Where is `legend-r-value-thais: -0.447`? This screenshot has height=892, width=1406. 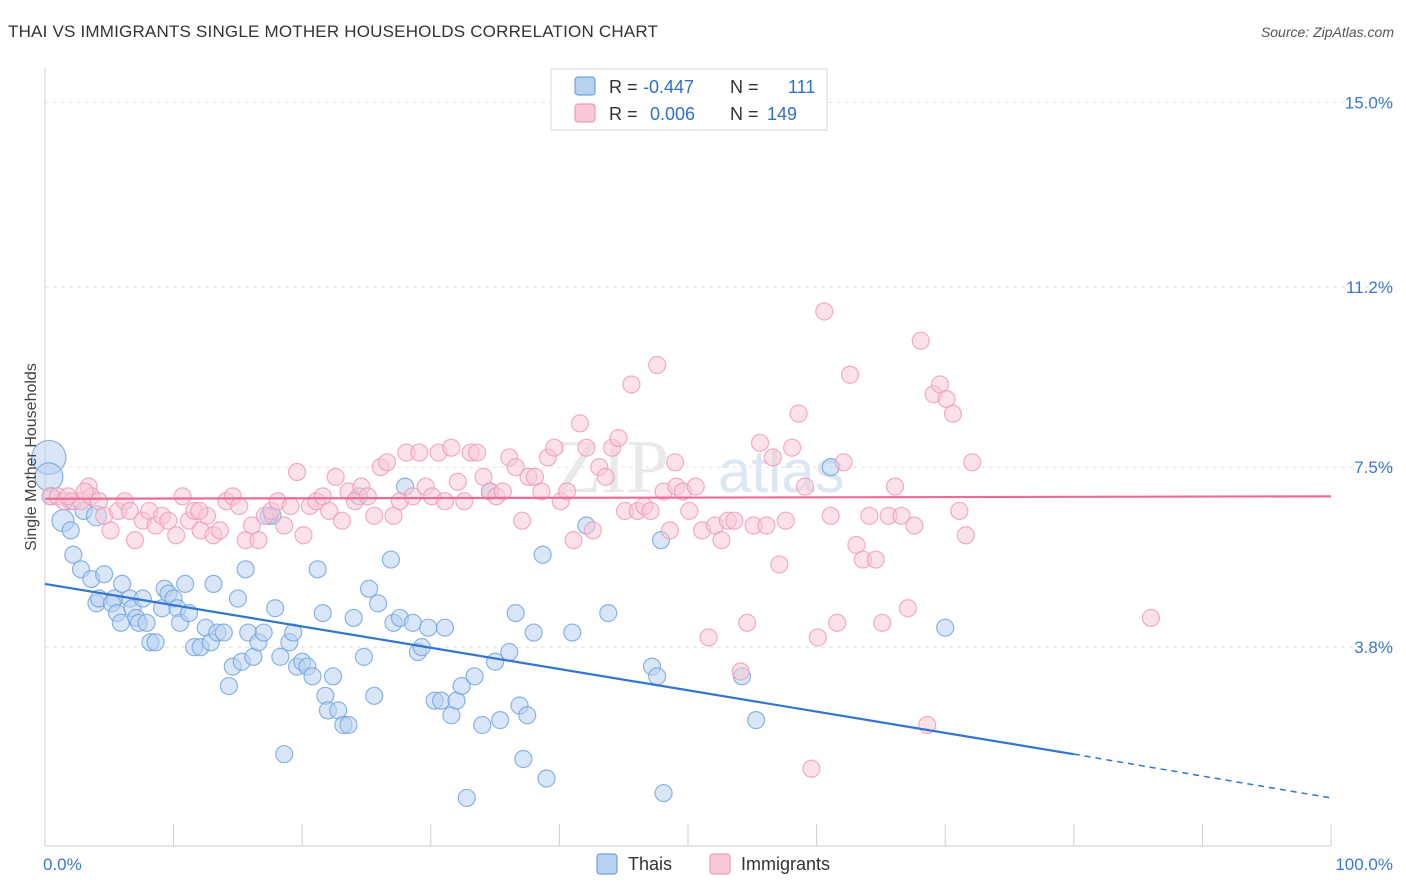
legend-r-value-thais: -0.447 is located at coordinates (668, 87).